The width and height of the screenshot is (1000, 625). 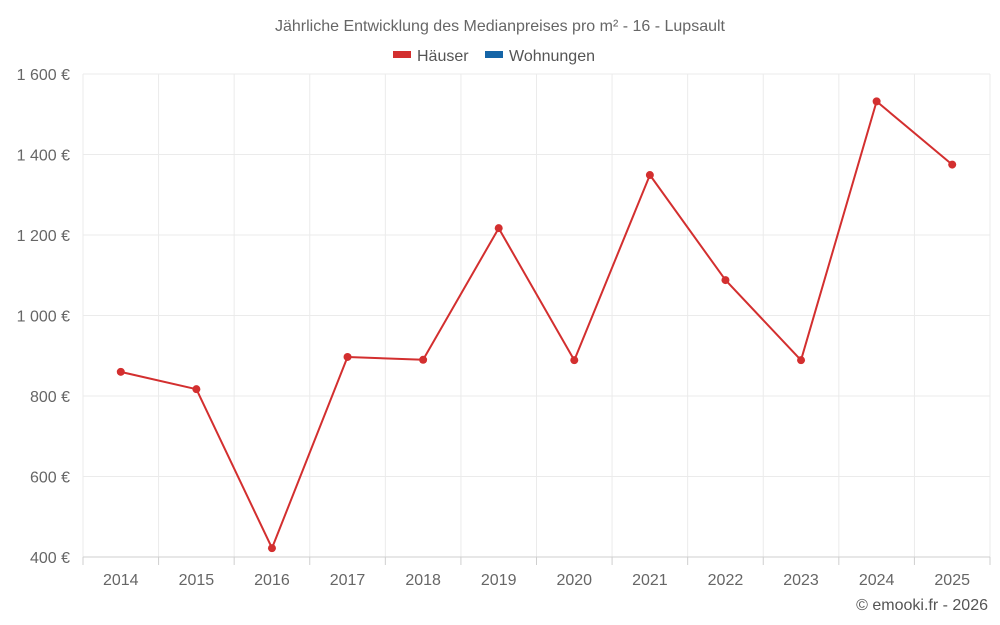 I want to click on x-tick-label: 2014, so click(x=121, y=580).